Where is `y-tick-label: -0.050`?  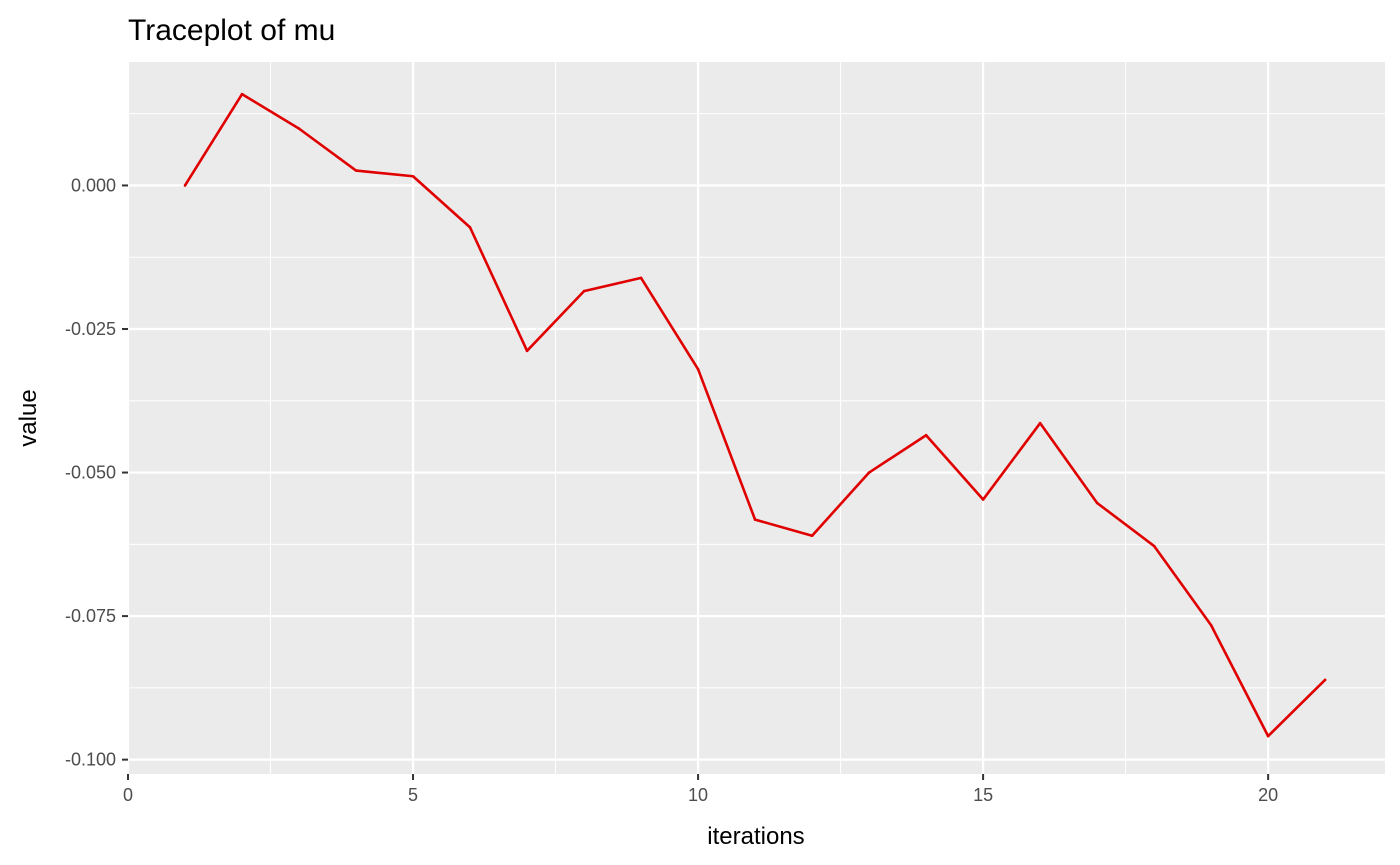 y-tick-label: -0.050 is located at coordinates (90, 473).